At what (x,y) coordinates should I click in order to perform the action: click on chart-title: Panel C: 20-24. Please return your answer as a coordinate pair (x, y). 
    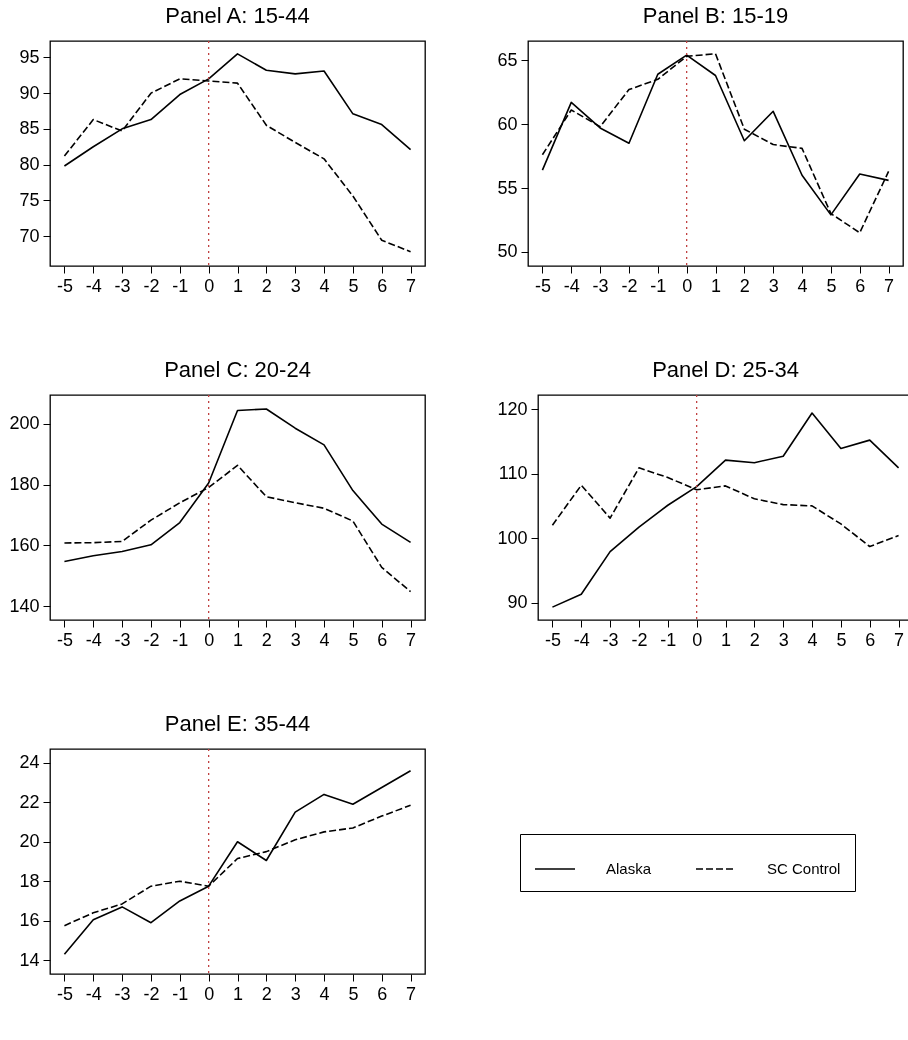
    Looking at the image, I should click on (237, 370).